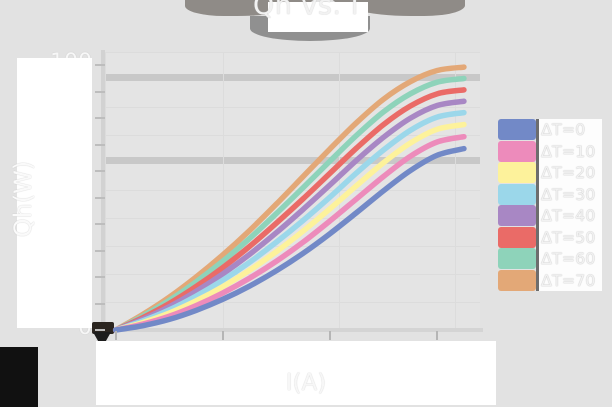  I want to click on title-highlight-strip, so click(318, 17).